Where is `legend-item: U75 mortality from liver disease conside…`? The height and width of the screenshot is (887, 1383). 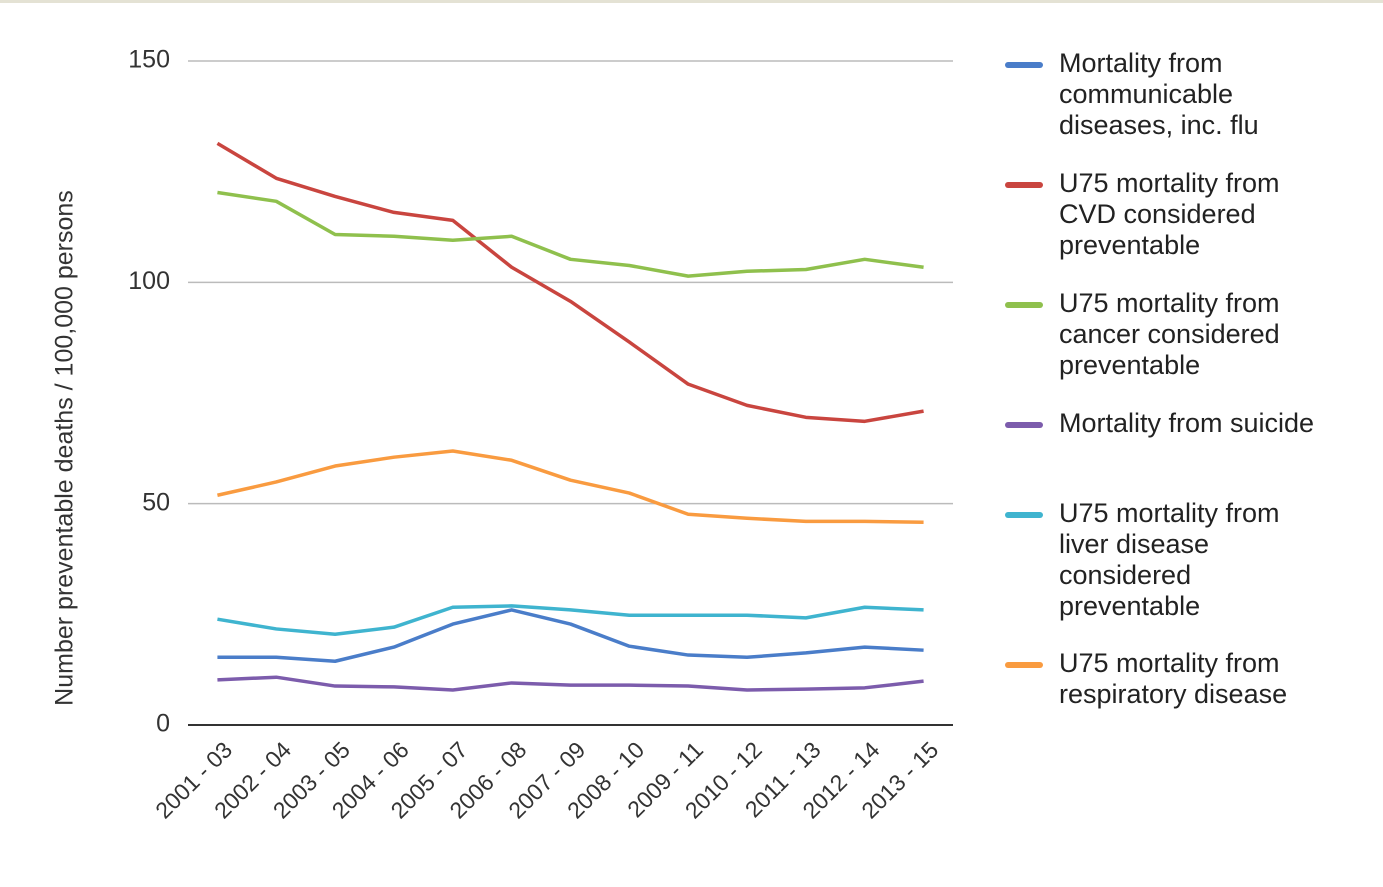 legend-item: U75 mortality from liver disease conside… is located at coordinates (1170, 560).